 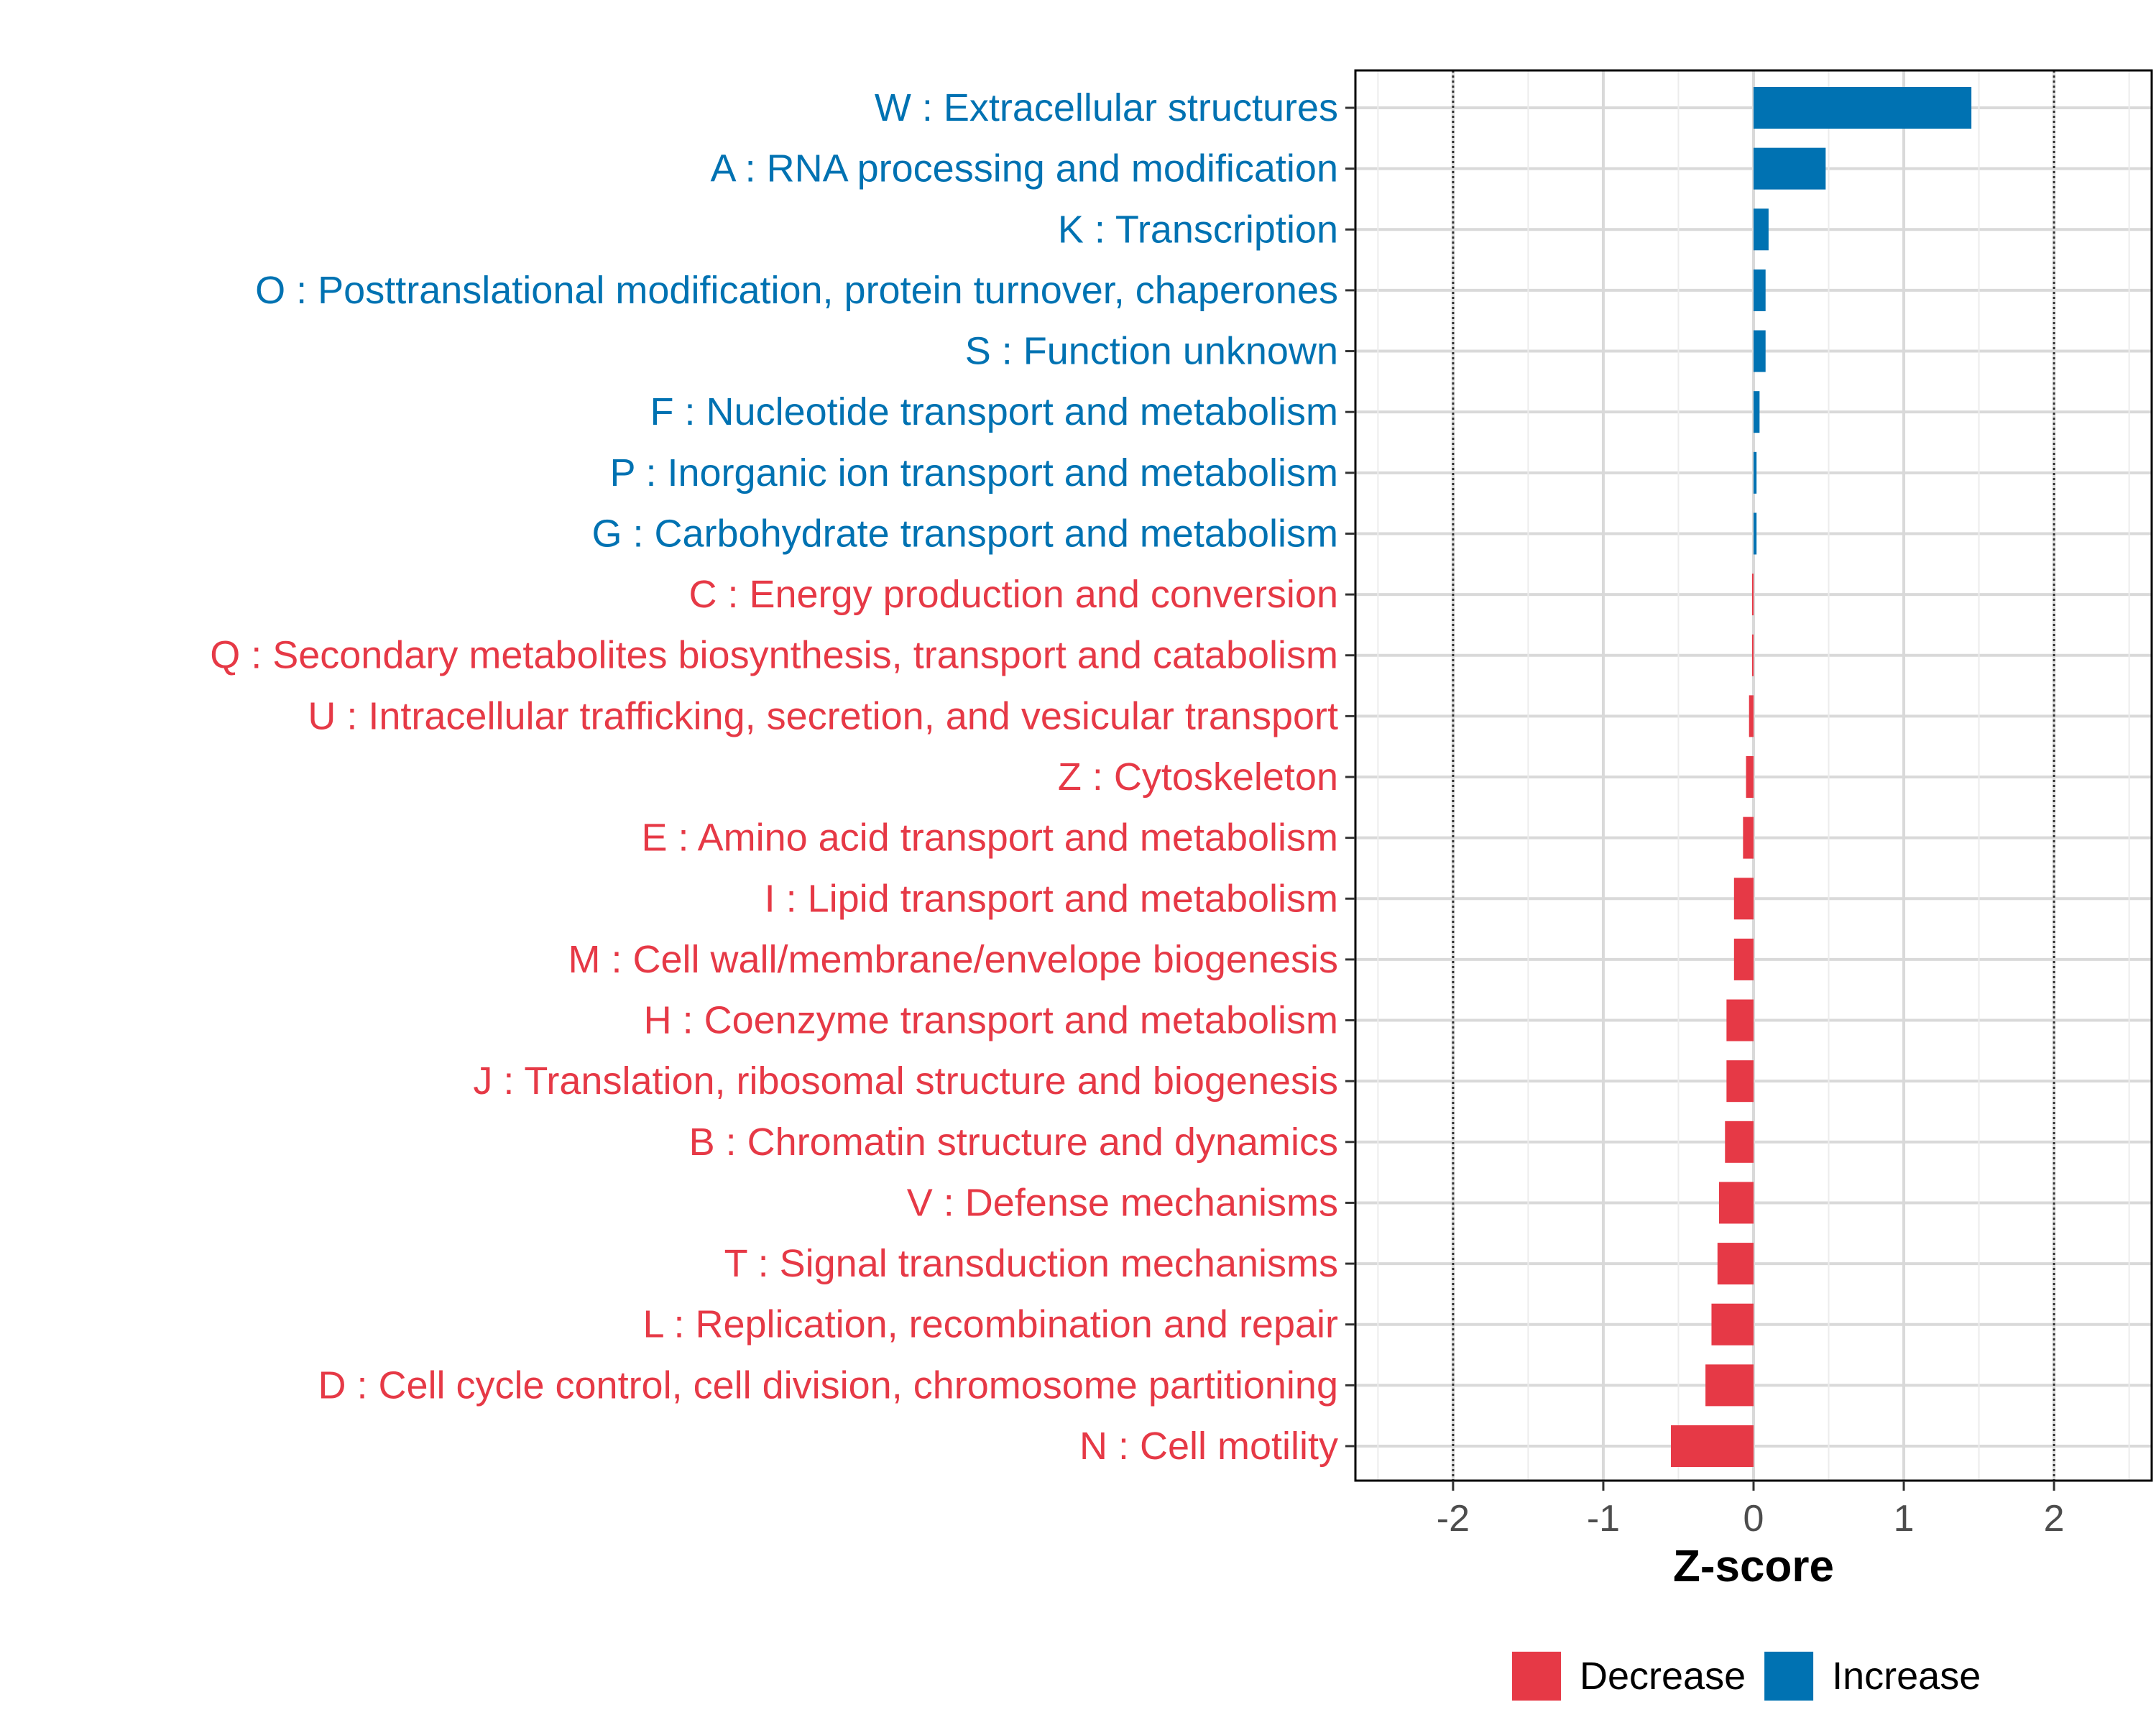 What do you see at coordinates (1051, 898) in the screenshot?
I see `category-label: I : Lipid transport and metabolism` at bounding box center [1051, 898].